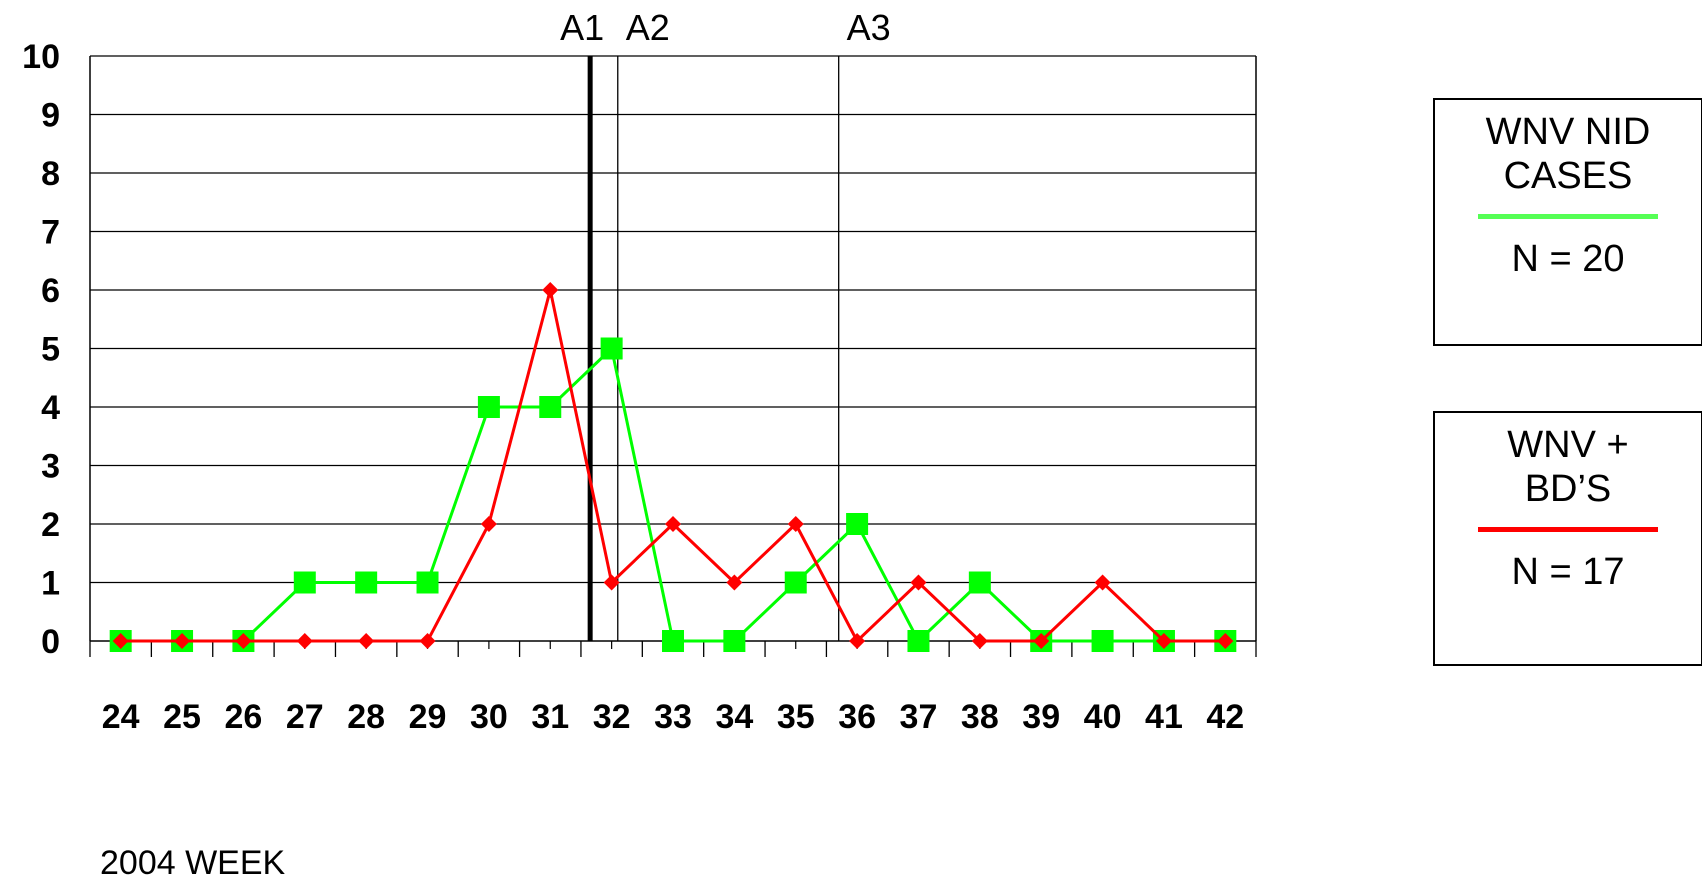 The width and height of the screenshot is (1702, 882). What do you see at coordinates (1103, 717) in the screenshot?
I see `x-tick-label-40: 40` at bounding box center [1103, 717].